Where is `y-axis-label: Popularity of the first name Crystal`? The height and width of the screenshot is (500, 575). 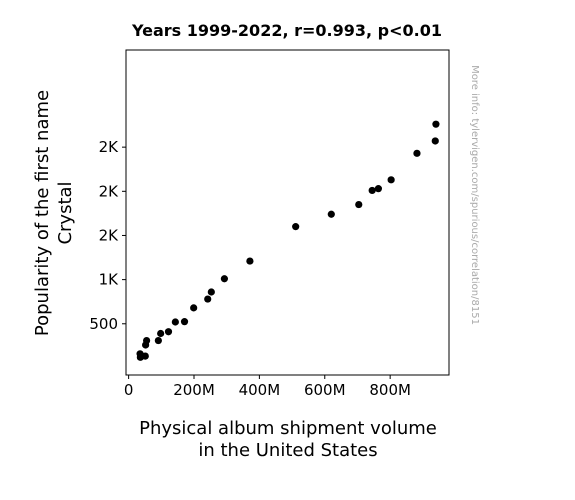
y-axis-label: Popularity of the first name Crystal is located at coordinates (54, 213).